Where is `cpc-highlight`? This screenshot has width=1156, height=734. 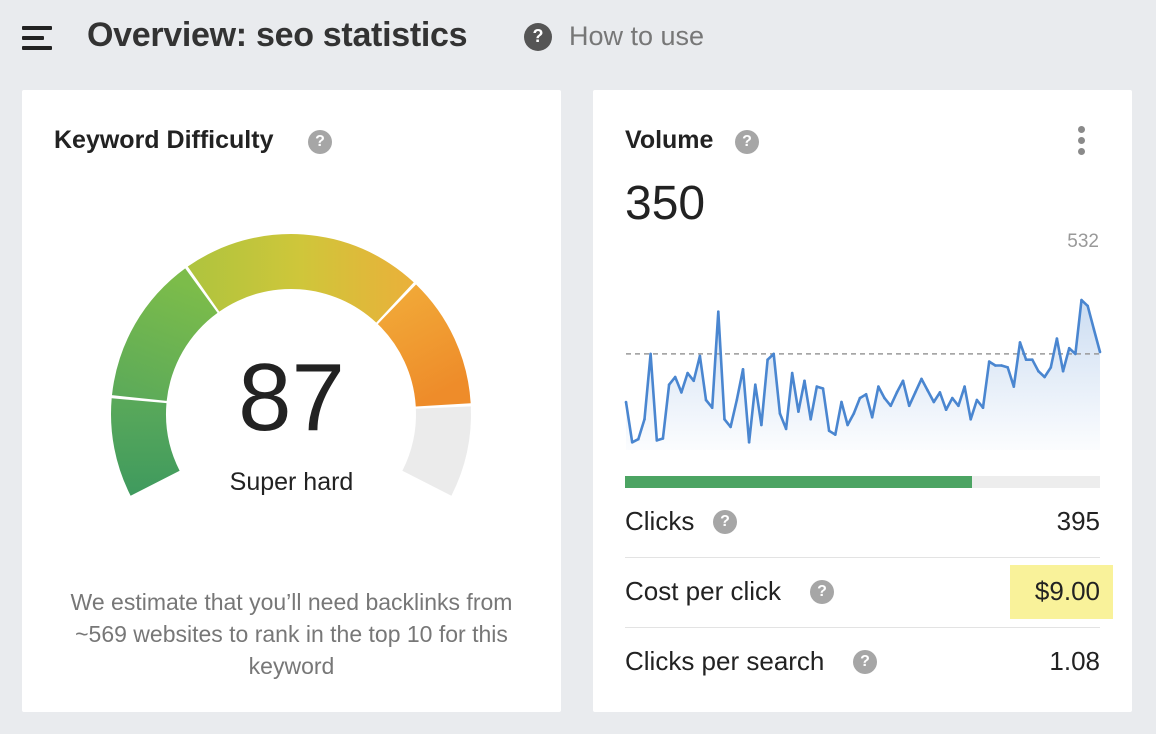
cpc-highlight is located at coordinates (1061, 592).